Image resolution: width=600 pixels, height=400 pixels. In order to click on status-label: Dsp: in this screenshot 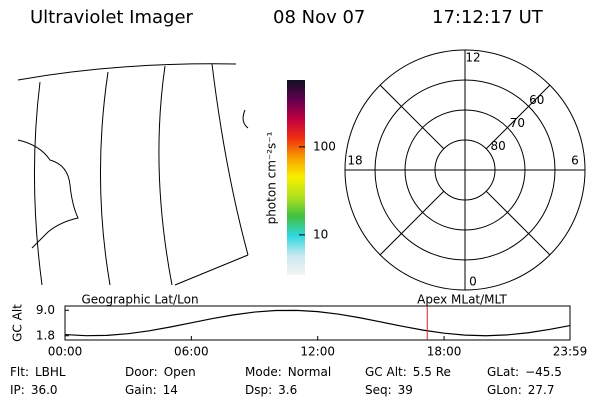, I will do `click(258, 390)`.